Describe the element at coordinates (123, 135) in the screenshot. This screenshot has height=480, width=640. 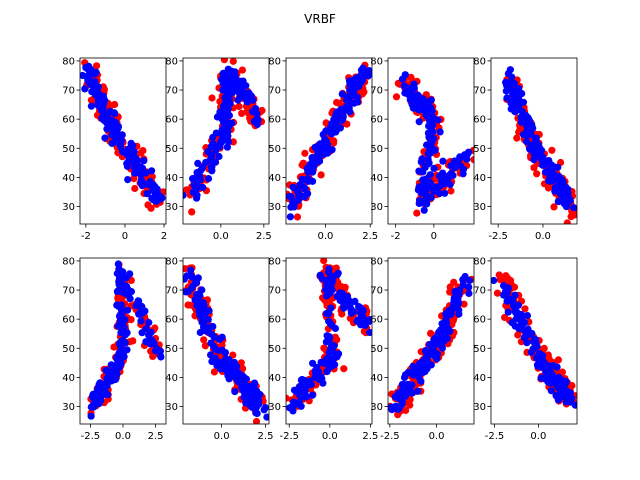
I see `points-r1c1` at that location.